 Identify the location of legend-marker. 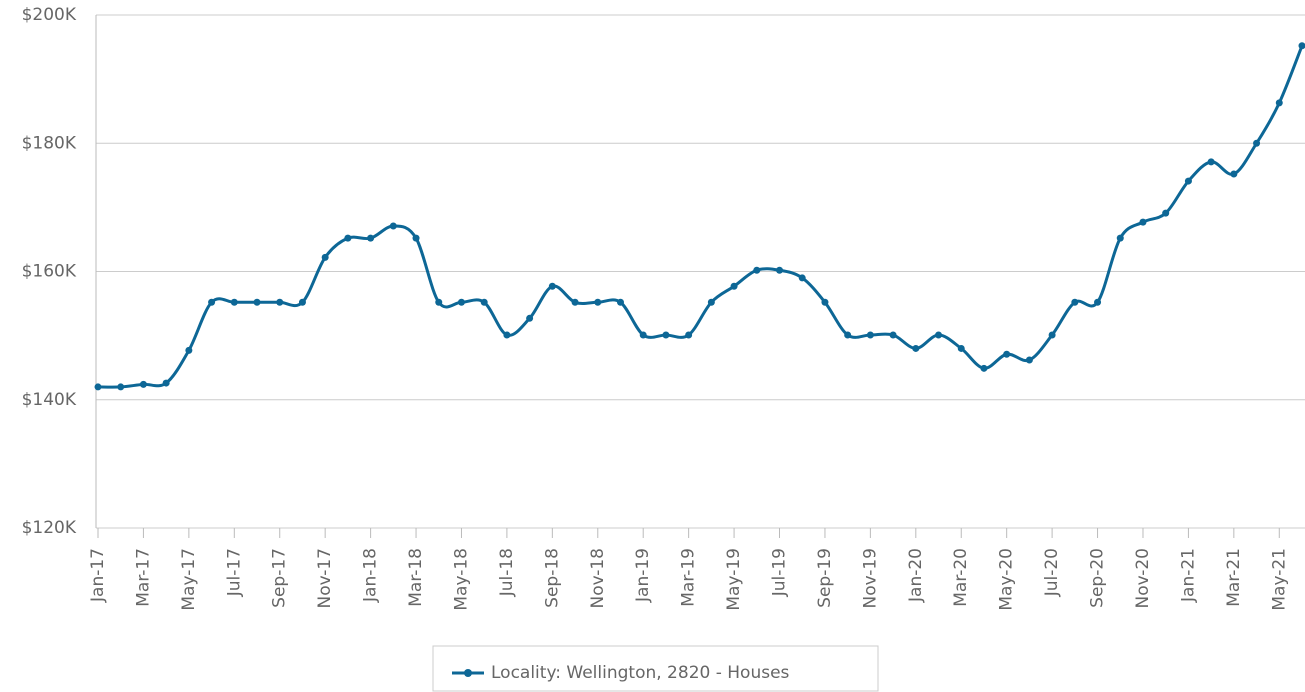
(468, 673).